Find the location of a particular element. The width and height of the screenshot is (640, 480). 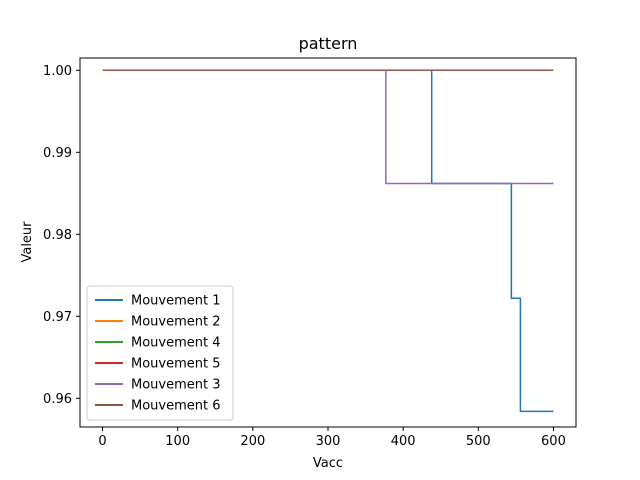

legend-label-3: Mouvement 4 is located at coordinates (176, 343).